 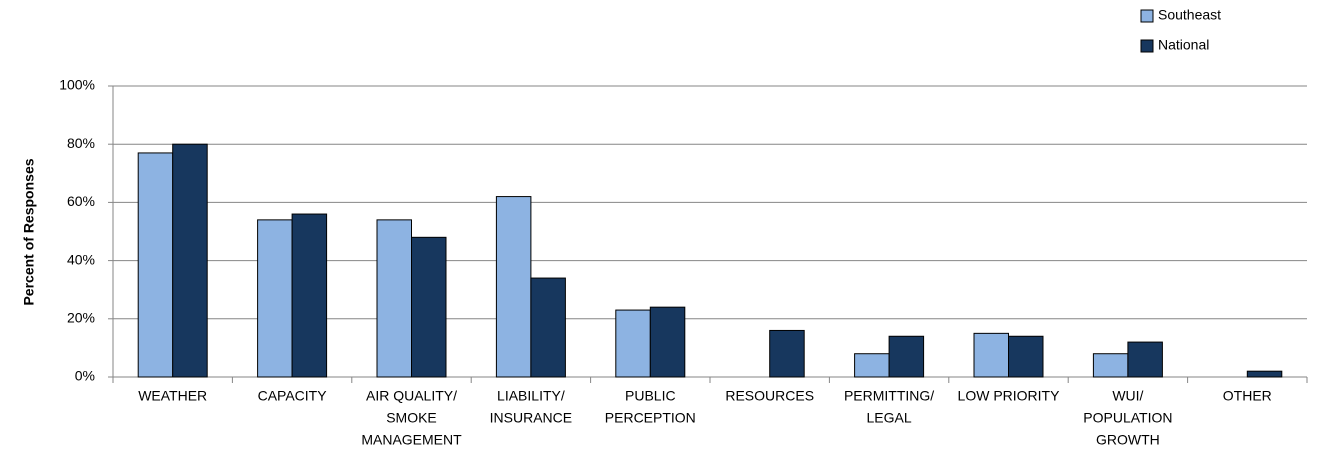 I want to click on y-tick-label: 100%, so click(x=77, y=85).